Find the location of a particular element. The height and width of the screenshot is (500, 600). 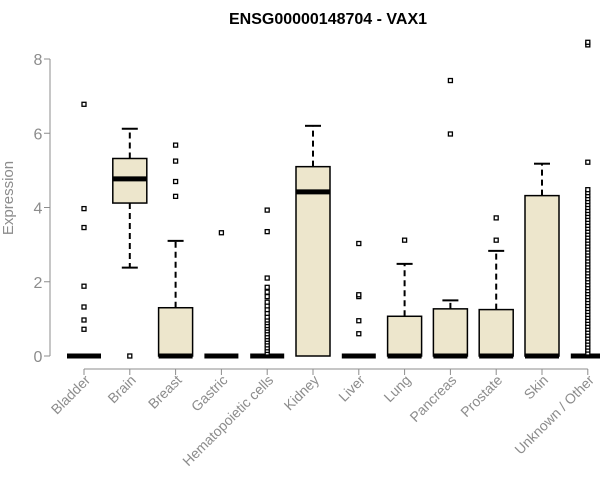

y-axis-label: Expression is located at coordinates (8, 198).